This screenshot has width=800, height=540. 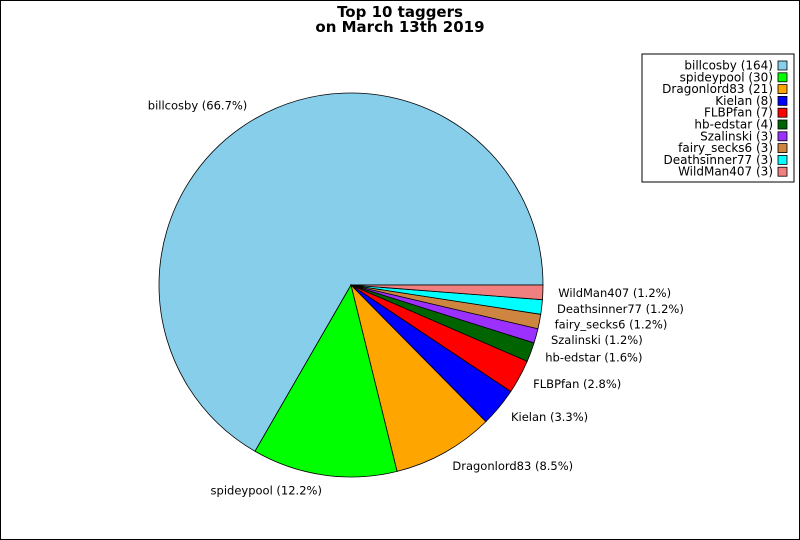 What do you see at coordinates (597, 340) in the screenshot?
I see `slice-label-szalinski: Szalinski (1.2%)` at bounding box center [597, 340].